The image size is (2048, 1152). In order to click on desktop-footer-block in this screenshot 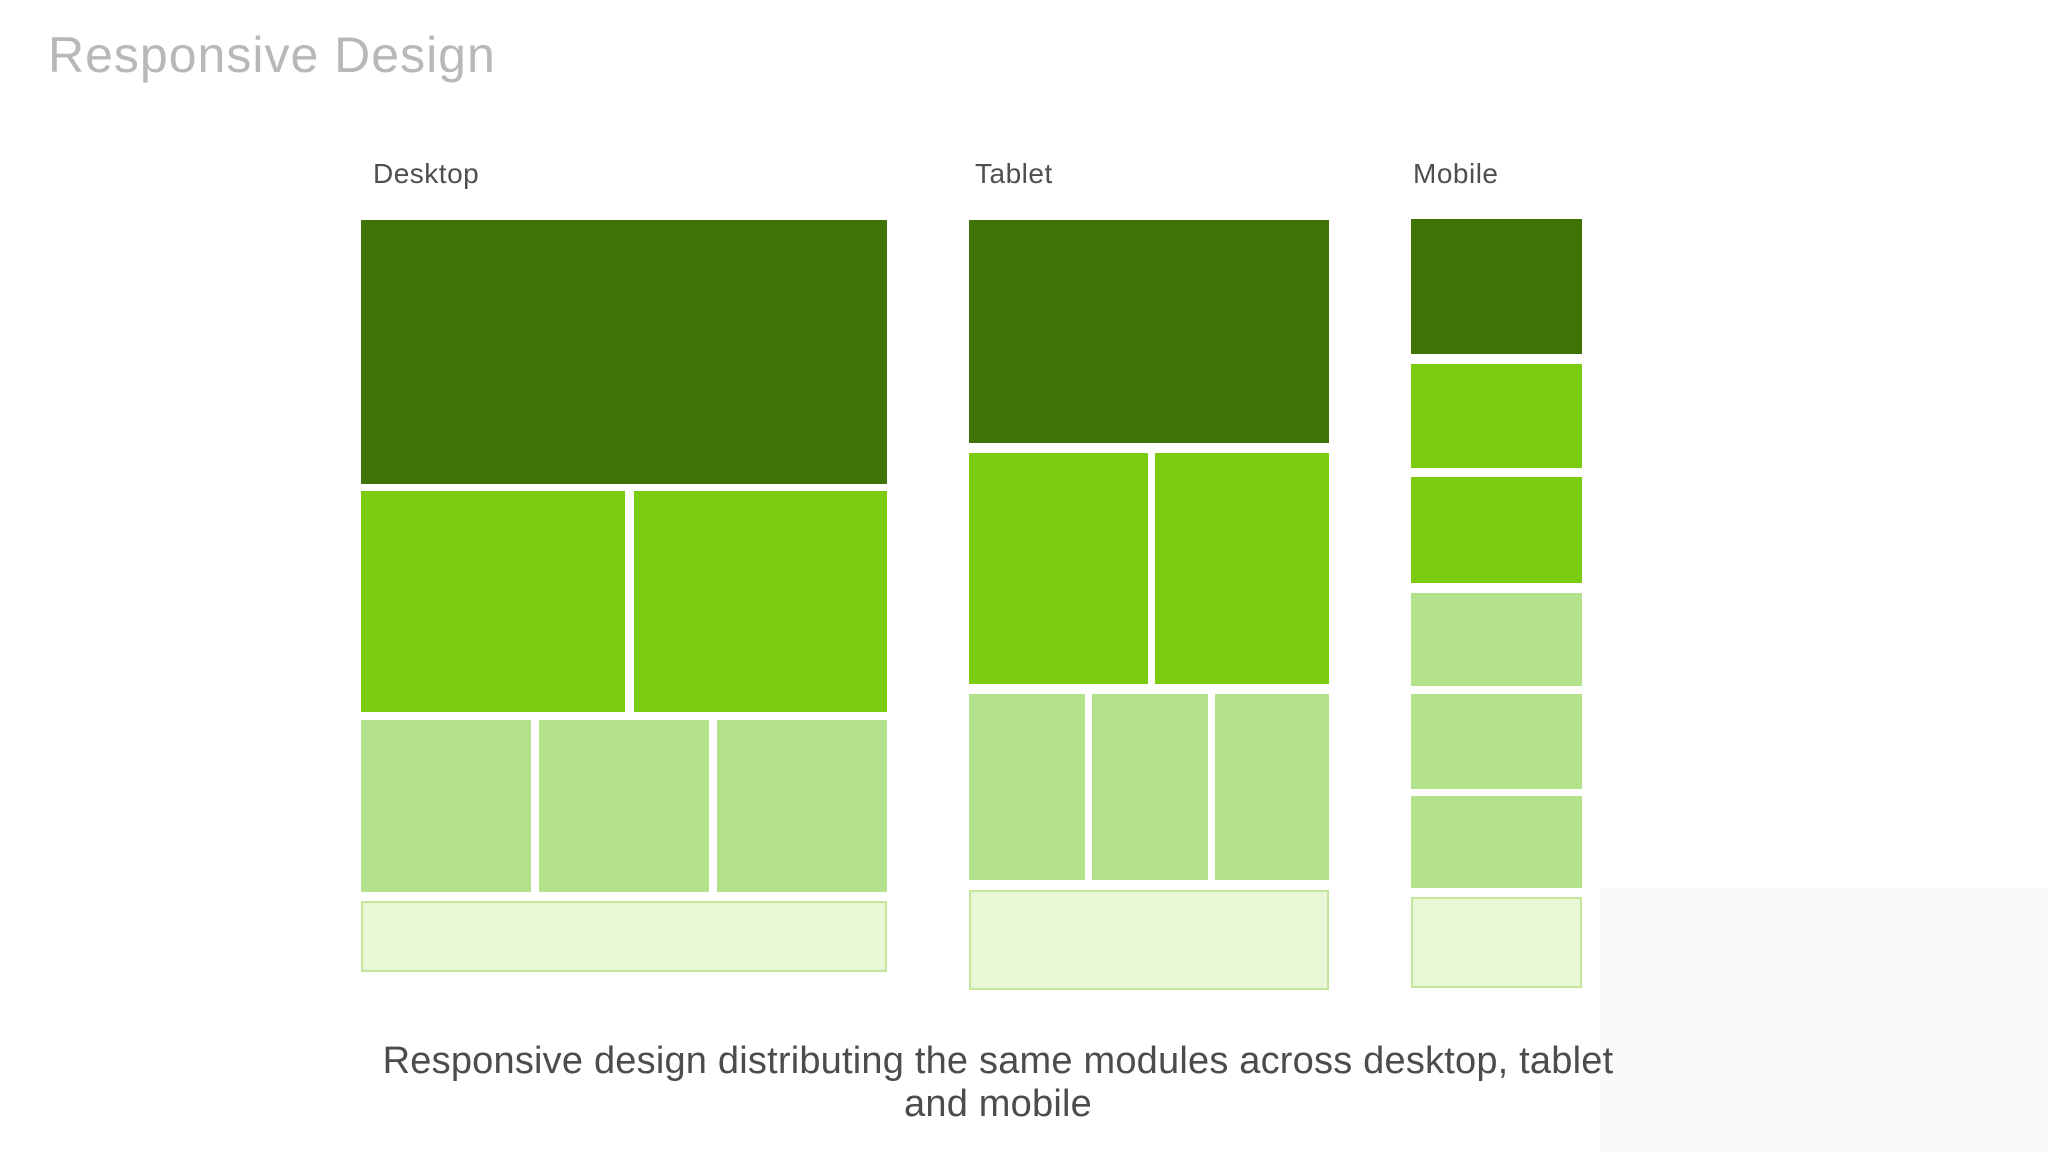, I will do `click(624, 936)`.